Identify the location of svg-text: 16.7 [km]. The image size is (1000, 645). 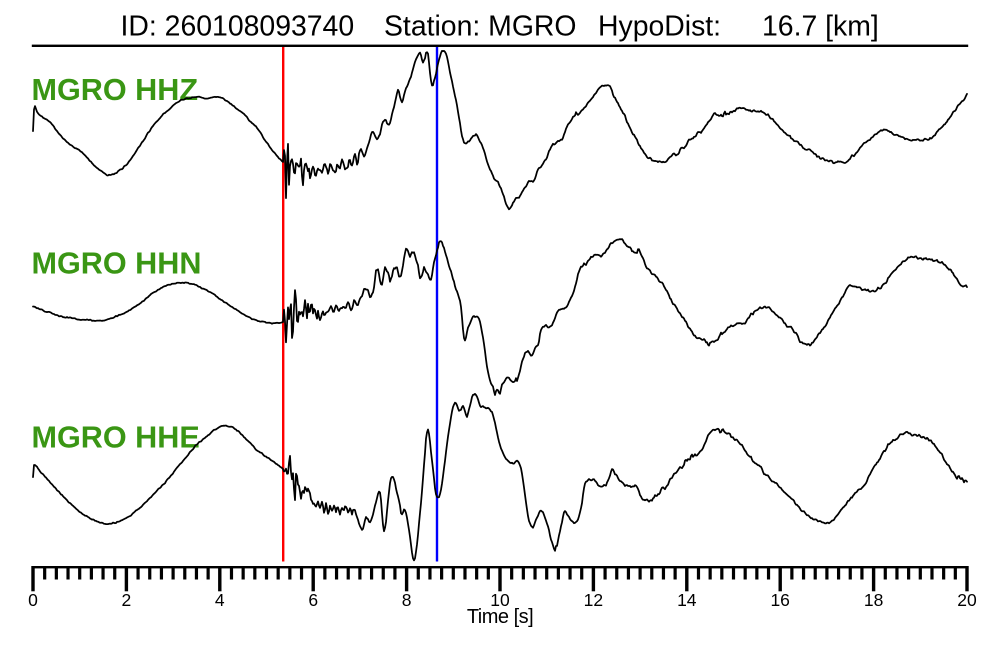
(820, 27).